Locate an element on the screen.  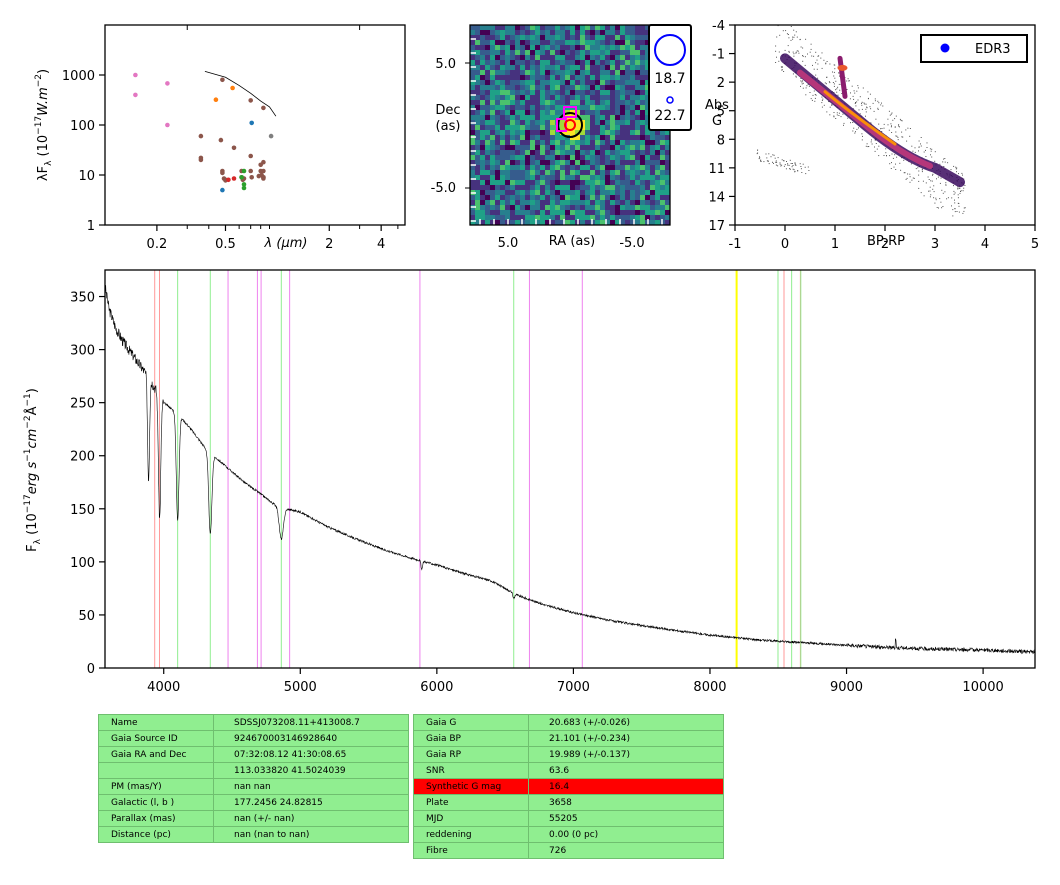
table-cell-value: 113.033820 41.5024039 is located at coordinates (311, 770).